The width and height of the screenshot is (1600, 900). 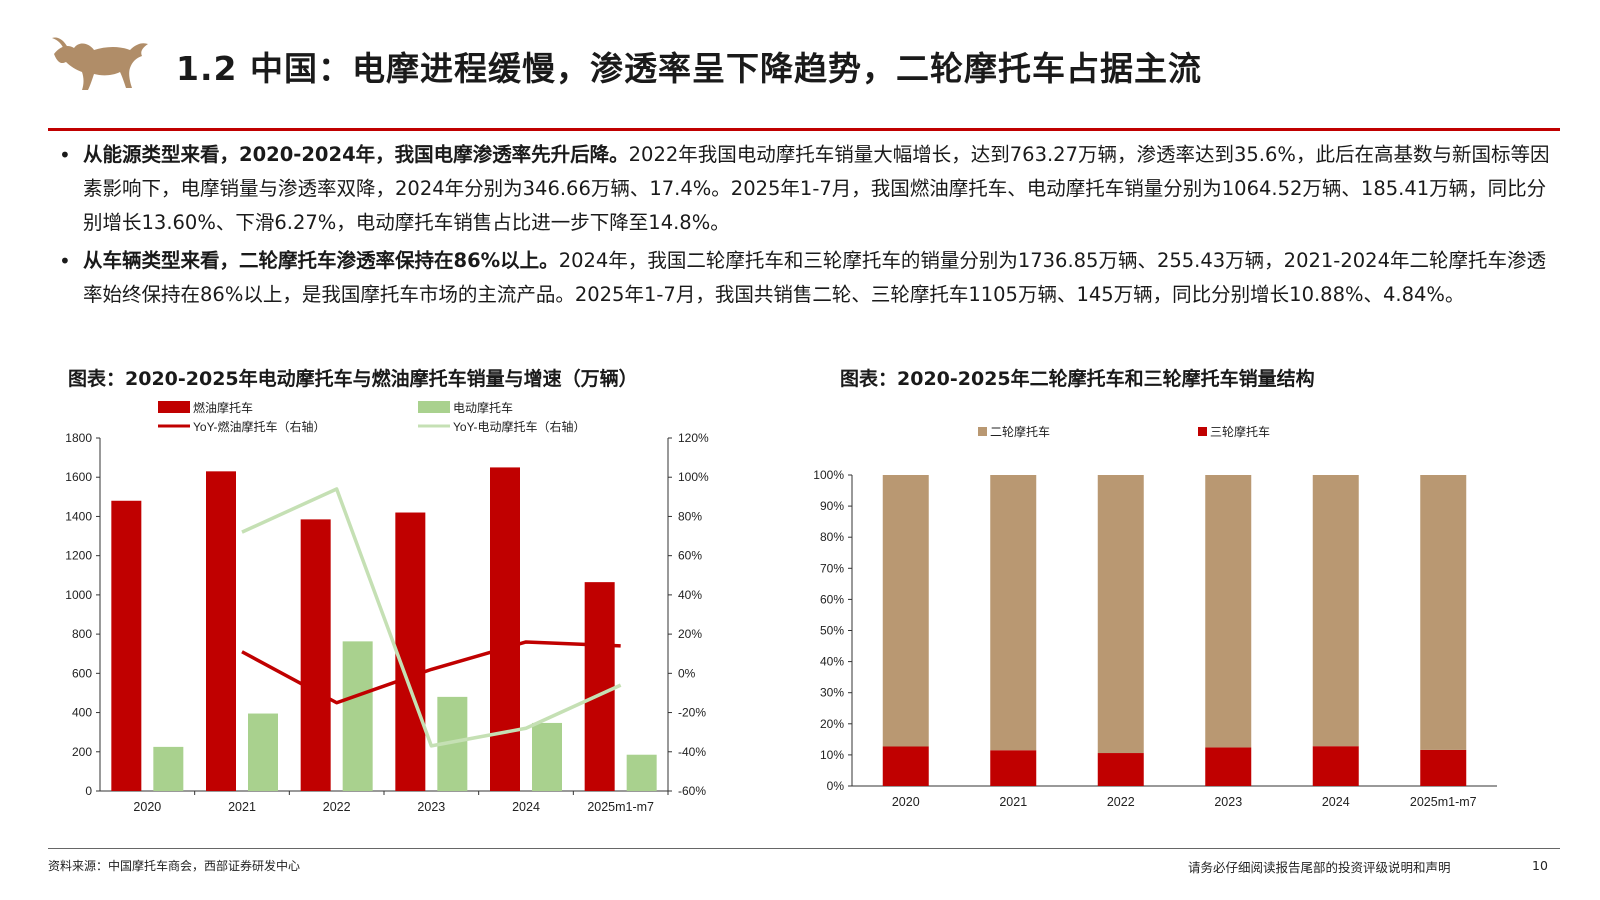 What do you see at coordinates (431, 617) in the screenshot?
I see `line-yoy-electric` at bounding box center [431, 617].